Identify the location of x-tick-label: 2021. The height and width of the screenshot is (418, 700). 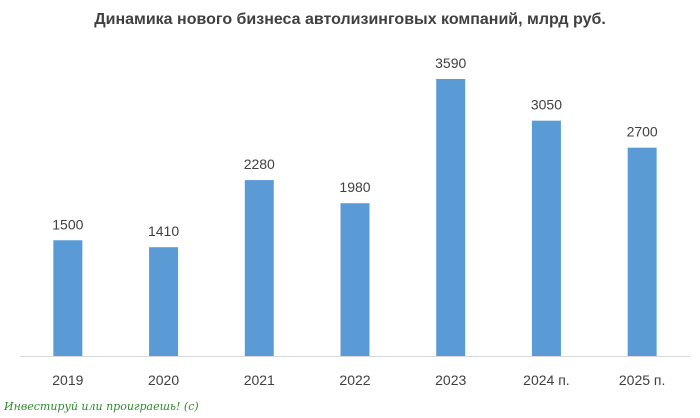
(259, 380).